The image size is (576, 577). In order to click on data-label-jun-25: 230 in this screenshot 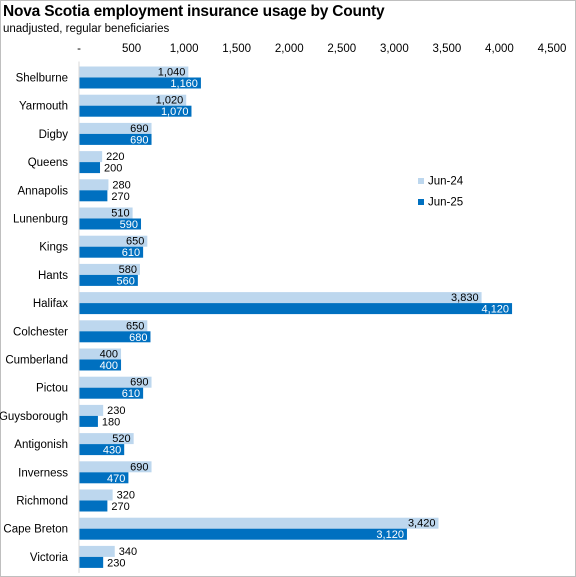, I will do `click(116, 563)`.